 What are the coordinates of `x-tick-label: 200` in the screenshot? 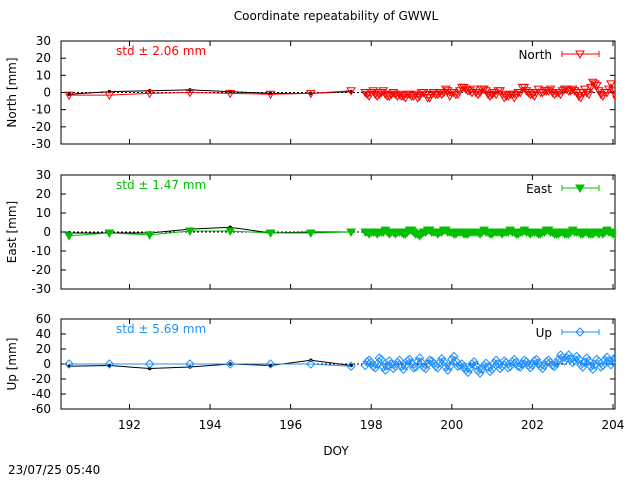 It's located at (451, 425).